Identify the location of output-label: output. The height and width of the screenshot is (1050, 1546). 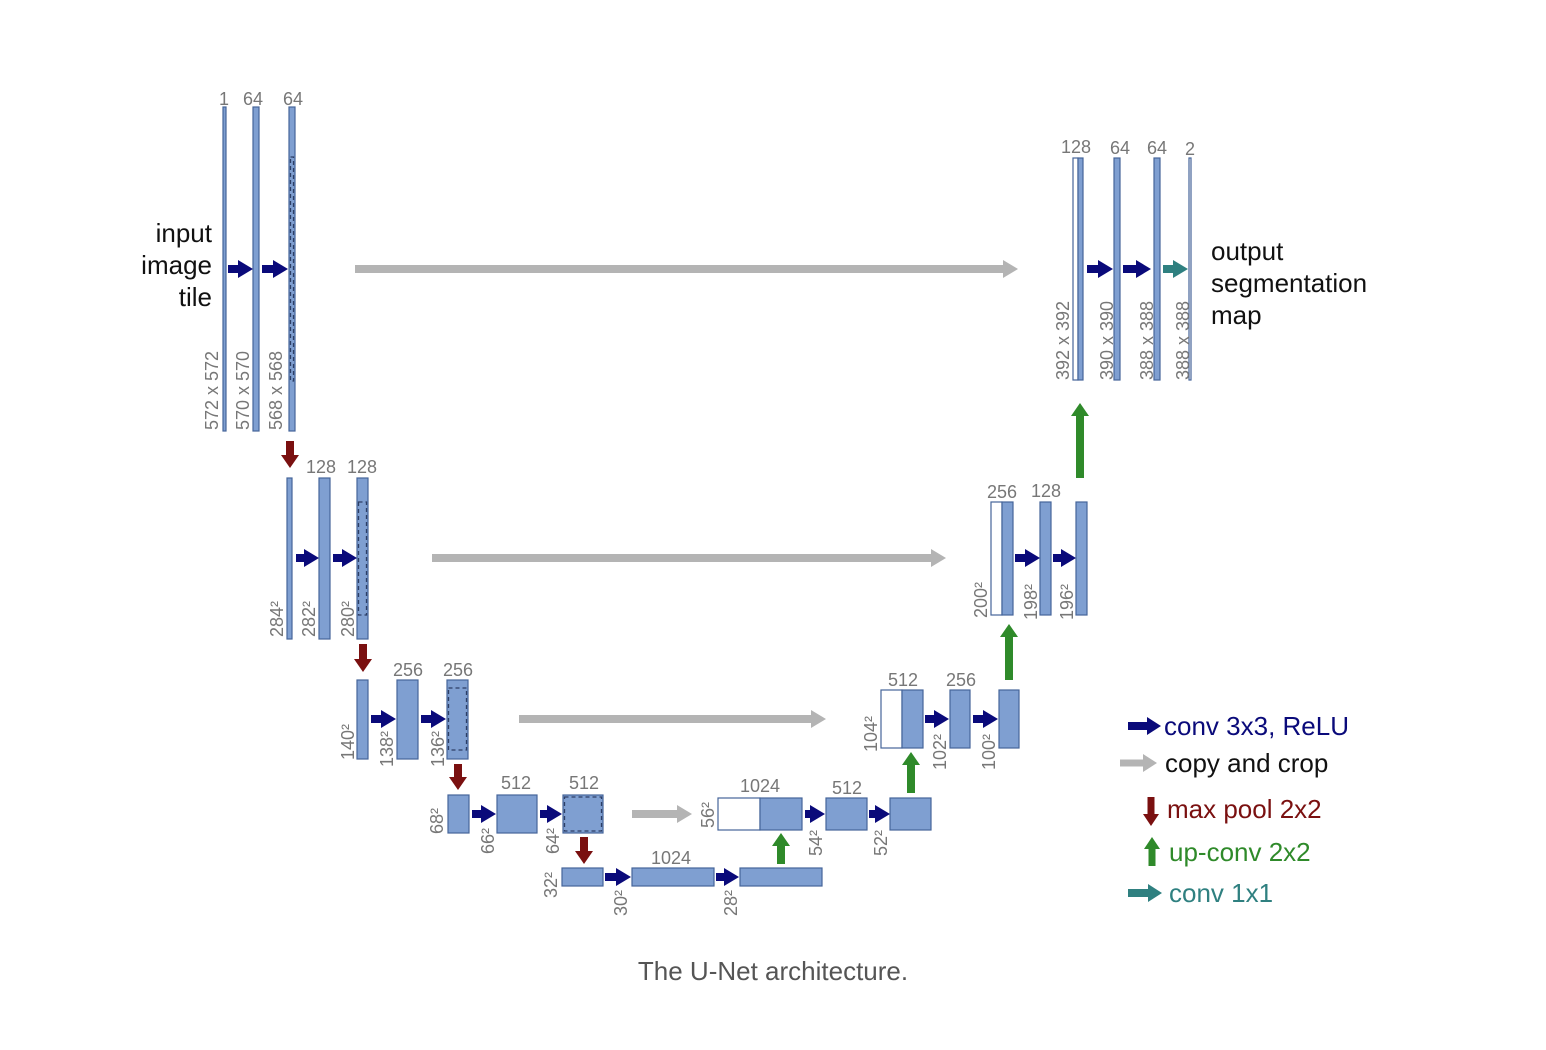
(1247, 251).